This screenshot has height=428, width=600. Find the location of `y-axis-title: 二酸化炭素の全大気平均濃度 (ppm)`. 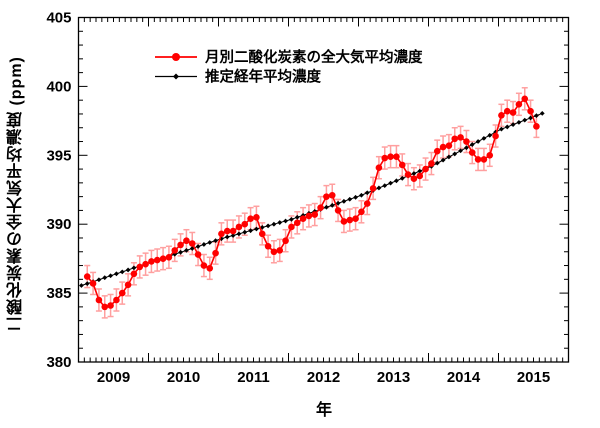

y-axis-title: 二酸化炭素の全大気平均濃度 (ppm) is located at coordinates (16, 194).